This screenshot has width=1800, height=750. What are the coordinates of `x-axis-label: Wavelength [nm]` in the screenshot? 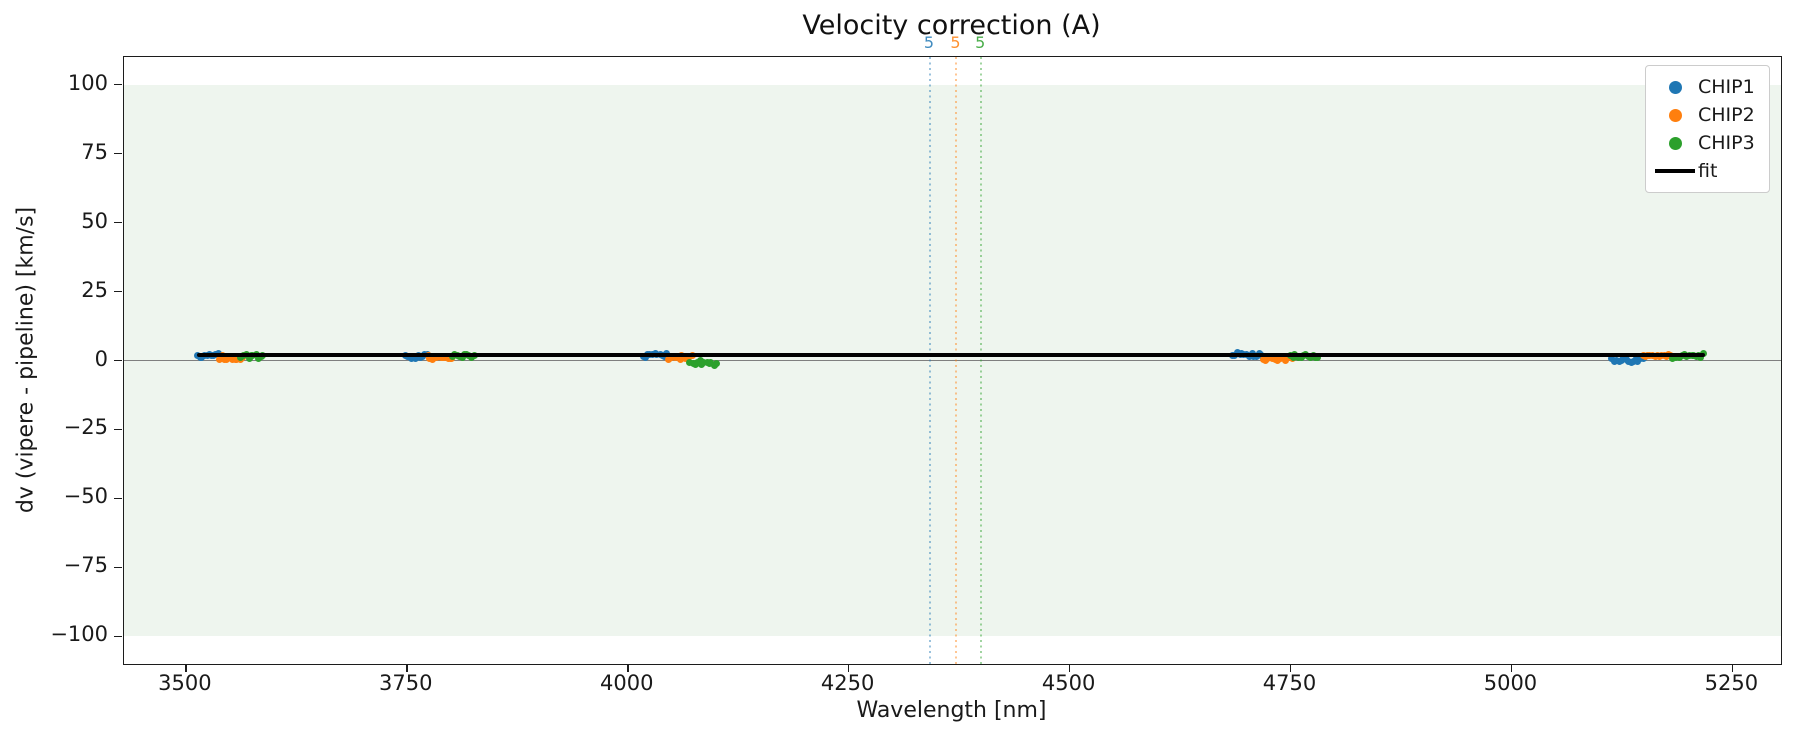 It's located at (951, 710).